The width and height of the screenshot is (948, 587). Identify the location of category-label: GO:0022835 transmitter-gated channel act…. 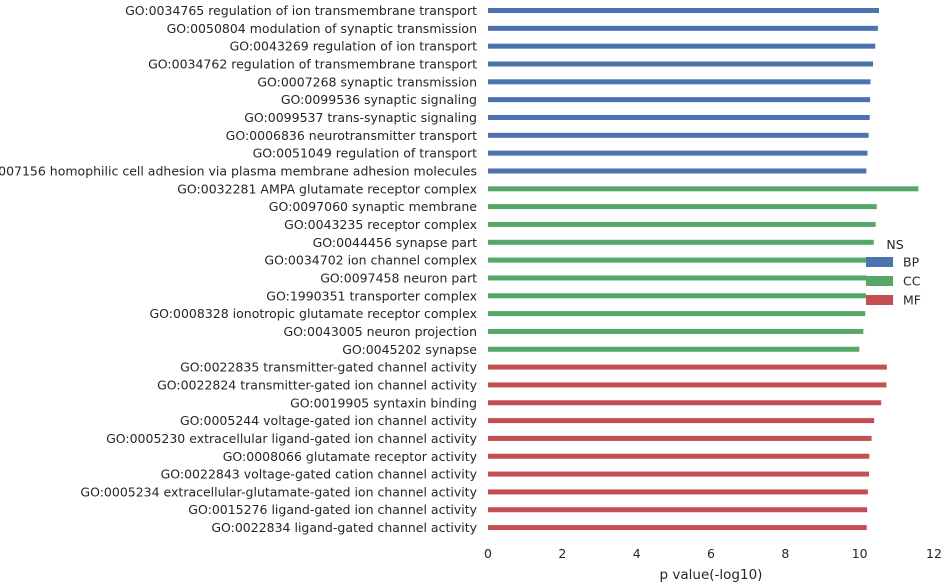
(328, 367).